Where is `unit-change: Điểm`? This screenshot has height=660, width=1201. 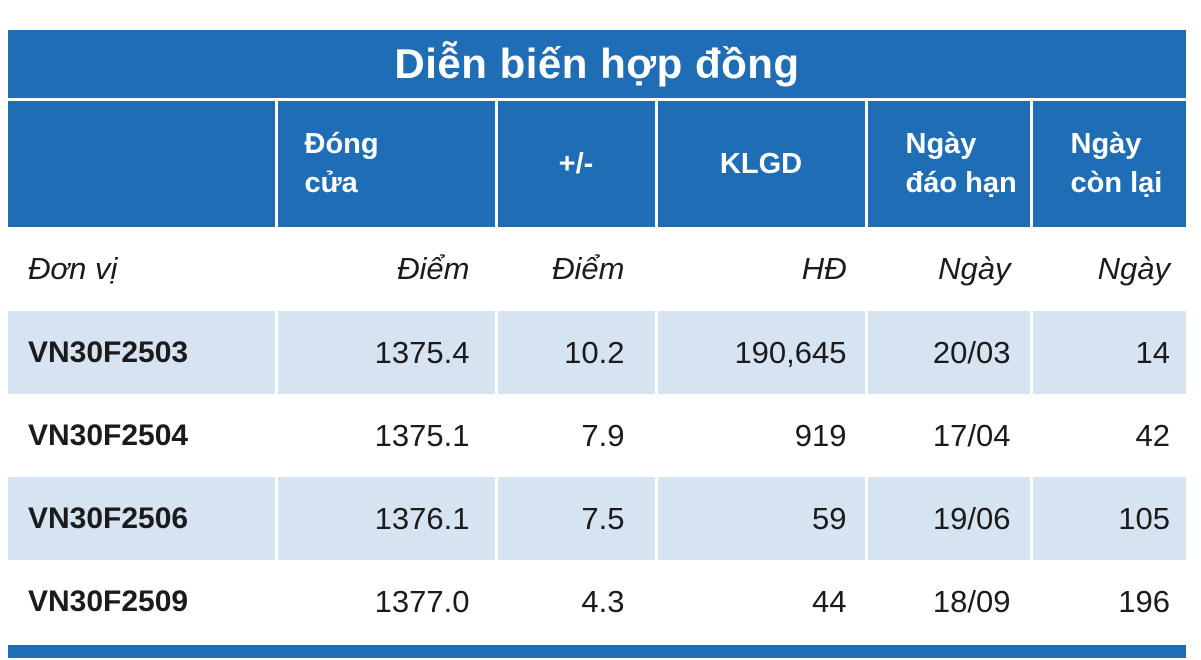
unit-change: Điểm is located at coordinates (577, 269).